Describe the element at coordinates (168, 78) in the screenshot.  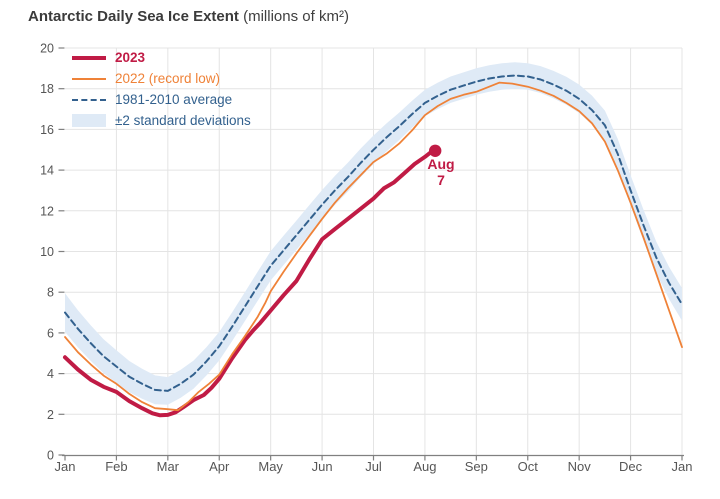
I see `legend-label: 2022 (record low)` at that location.